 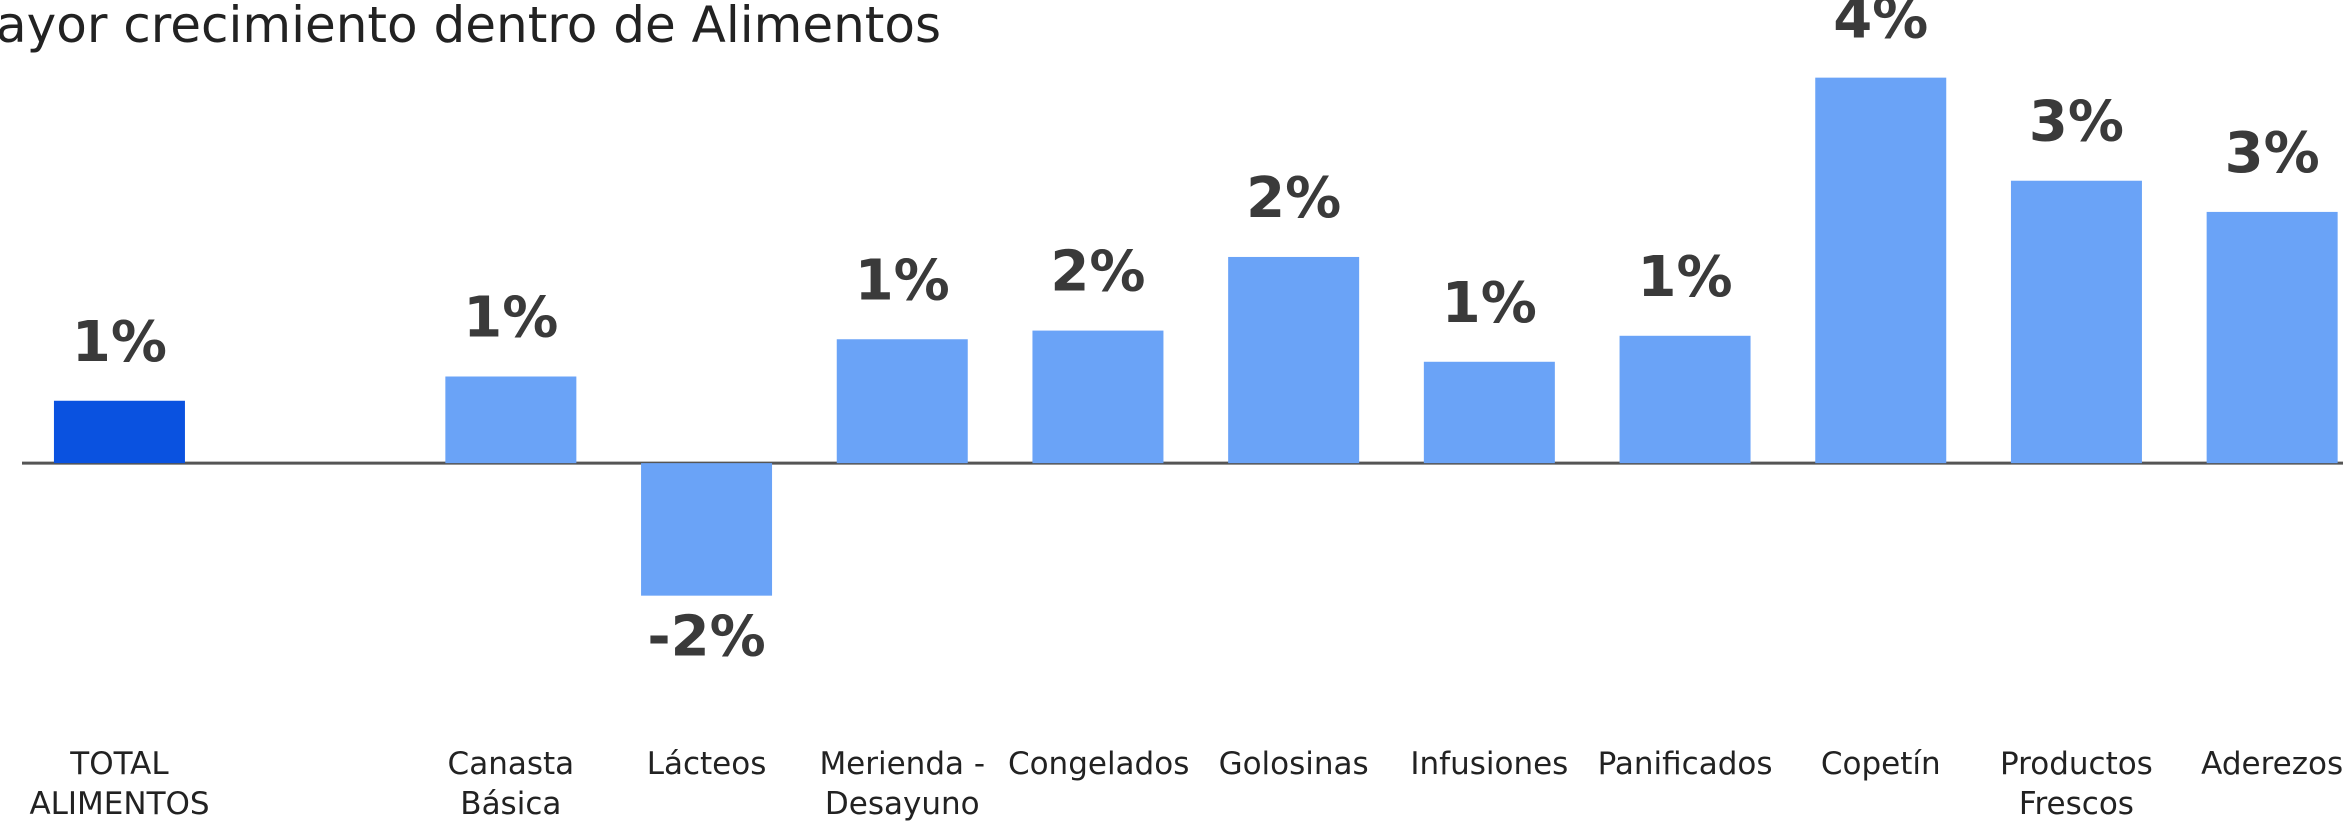 What do you see at coordinates (2076, 784) in the screenshot?
I see `x-tick-label: Productos Frescos` at bounding box center [2076, 784].